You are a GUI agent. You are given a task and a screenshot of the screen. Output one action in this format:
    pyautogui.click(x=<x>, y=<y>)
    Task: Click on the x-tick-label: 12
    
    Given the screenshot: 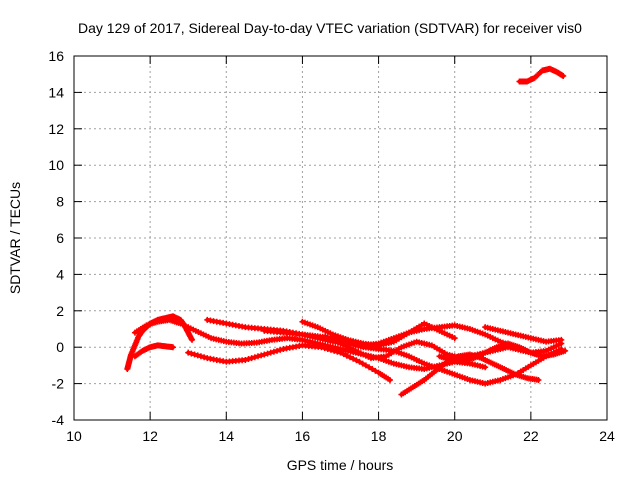 What is the action you would take?
    pyautogui.click(x=150, y=436)
    